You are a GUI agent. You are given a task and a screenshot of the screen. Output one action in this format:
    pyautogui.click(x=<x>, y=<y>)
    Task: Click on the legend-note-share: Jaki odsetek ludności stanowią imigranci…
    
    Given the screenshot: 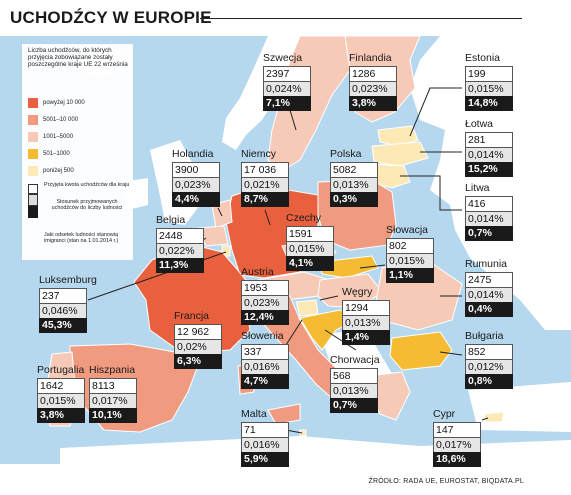 What is the action you would take?
    pyautogui.click(x=81, y=238)
    